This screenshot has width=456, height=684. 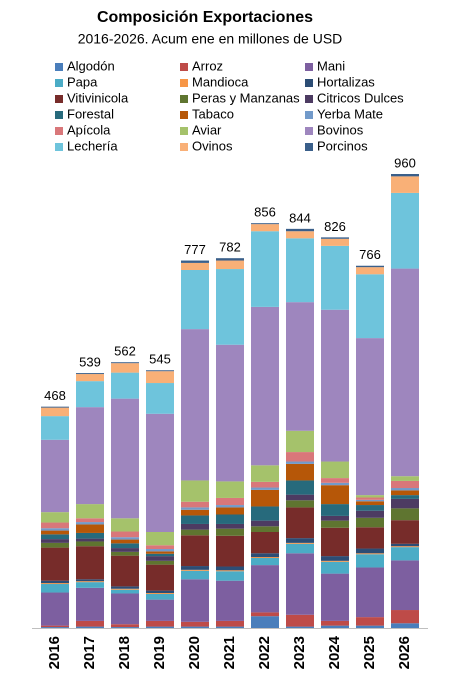 I want to click on total-label: 539, so click(x=90, y=362).